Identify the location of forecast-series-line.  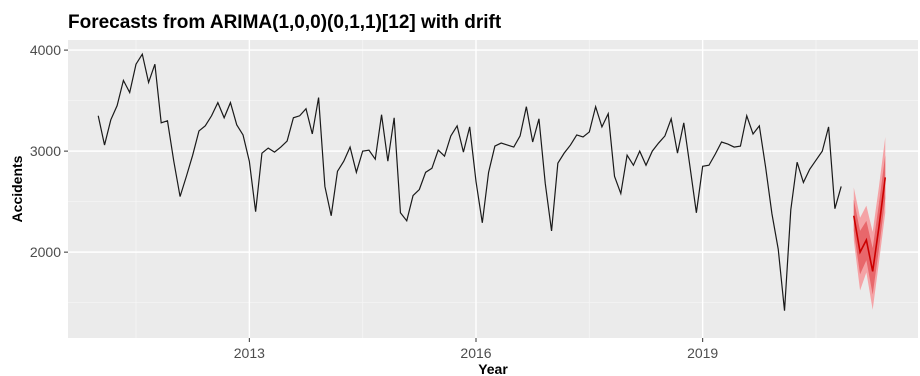
(869, 224).